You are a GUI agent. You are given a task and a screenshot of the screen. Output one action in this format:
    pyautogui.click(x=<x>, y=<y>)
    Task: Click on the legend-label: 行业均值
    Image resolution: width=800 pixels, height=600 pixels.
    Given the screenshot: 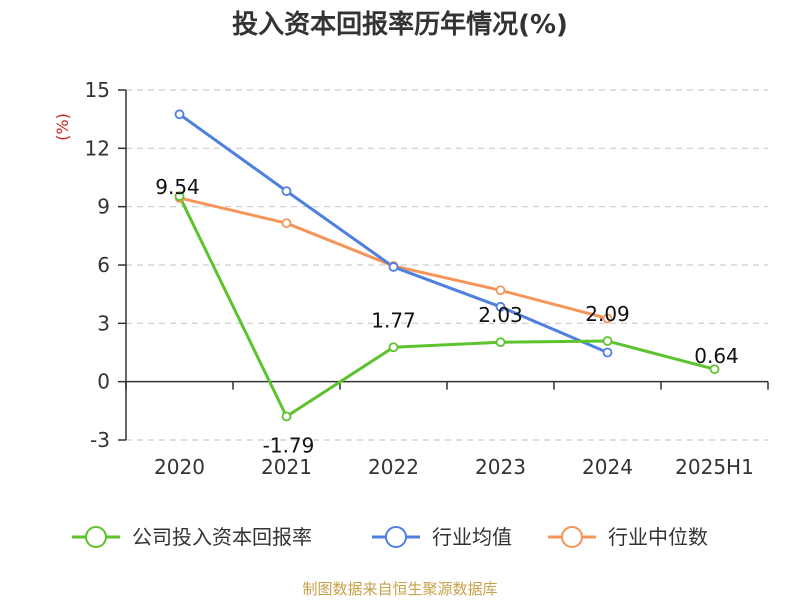 What is the action you would take?
    pyautogui.click(x=472, y=537)
    